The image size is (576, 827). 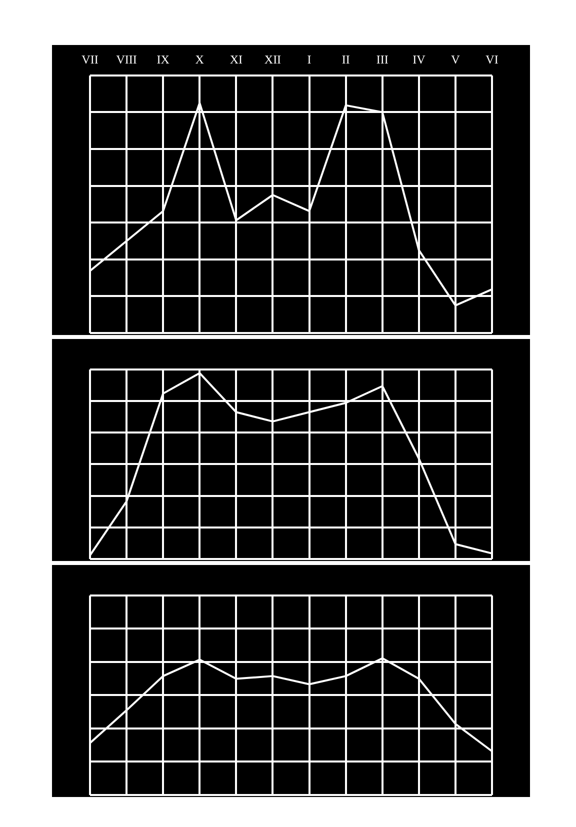 I want to click on x-tick-label: XII, so click(x=273, y=59).